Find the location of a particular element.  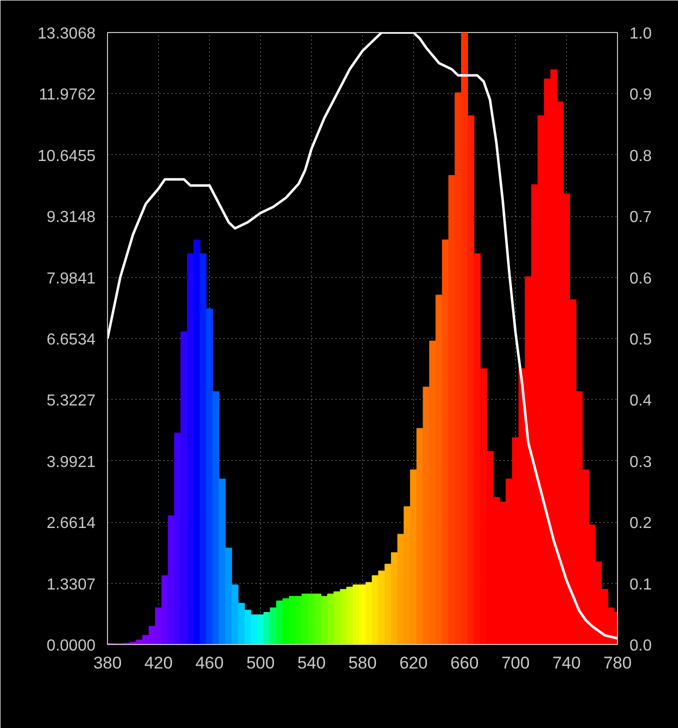

y2-tick-label: 0.4 is located at coordinates (641, 401).